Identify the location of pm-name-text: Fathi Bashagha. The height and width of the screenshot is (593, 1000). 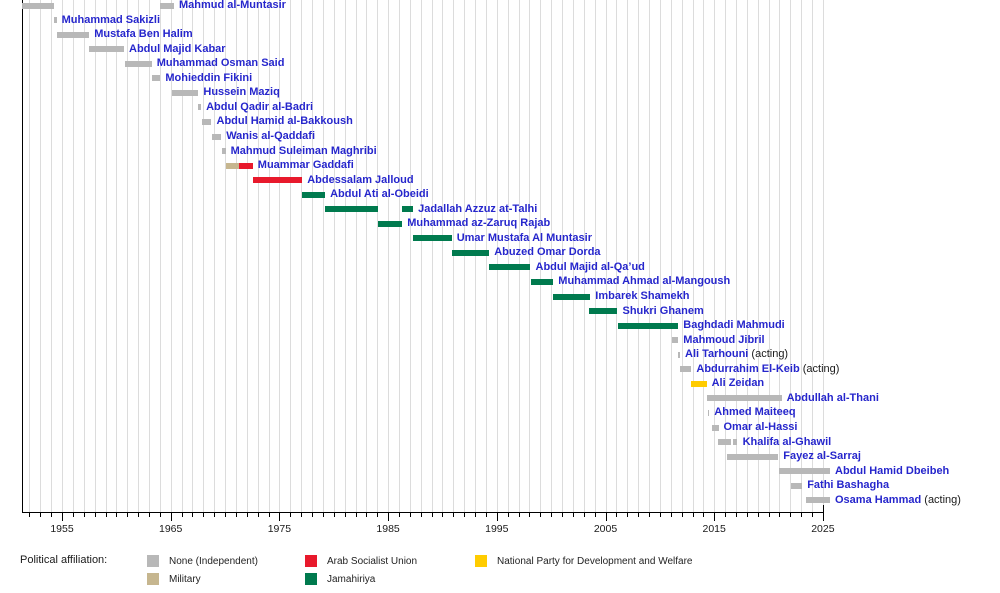
(848, 485).